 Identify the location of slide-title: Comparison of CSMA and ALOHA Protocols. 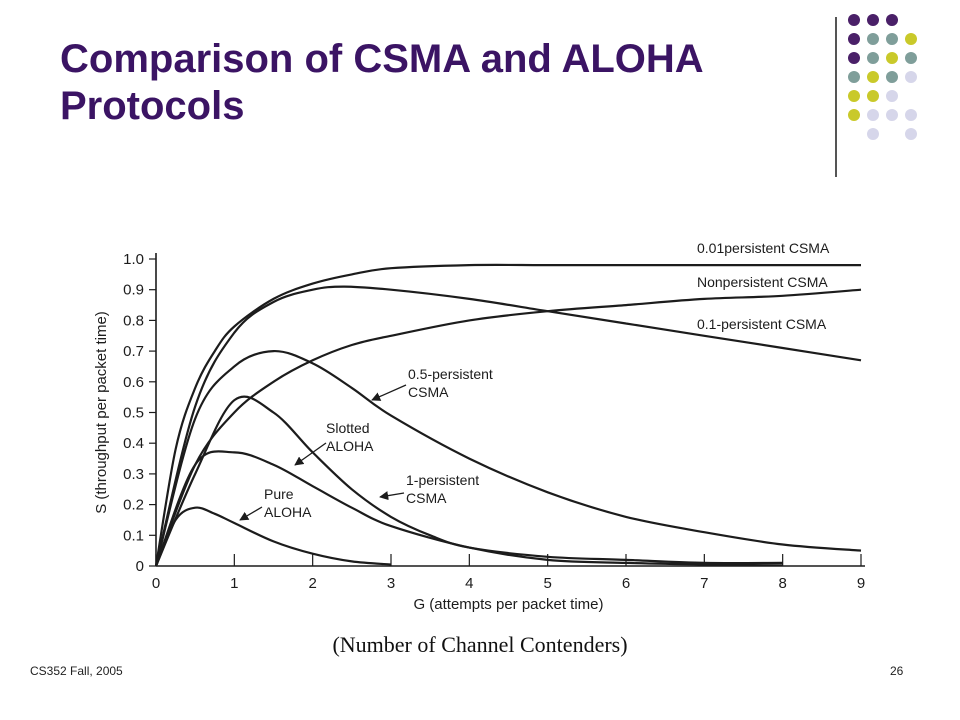
(381, 82).